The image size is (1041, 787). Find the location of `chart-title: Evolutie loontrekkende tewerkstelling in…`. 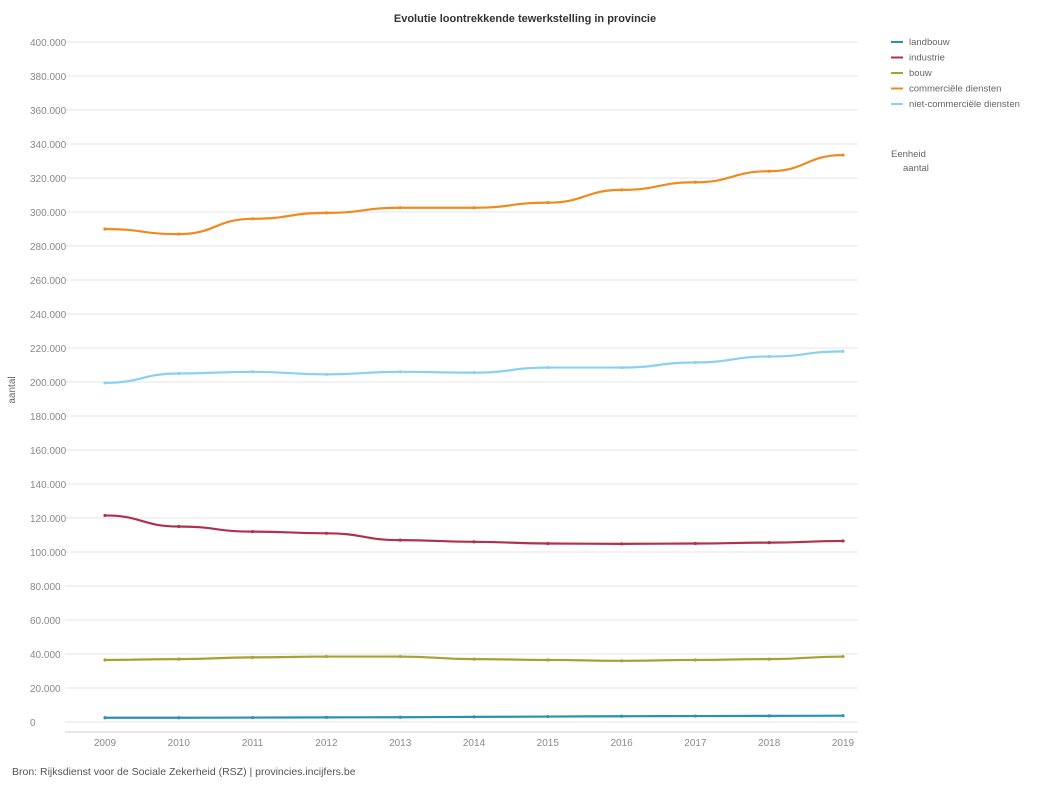

chart-title: Evolutie loontrekkende tewerkstelling in… is located at coordinates (525, 19).